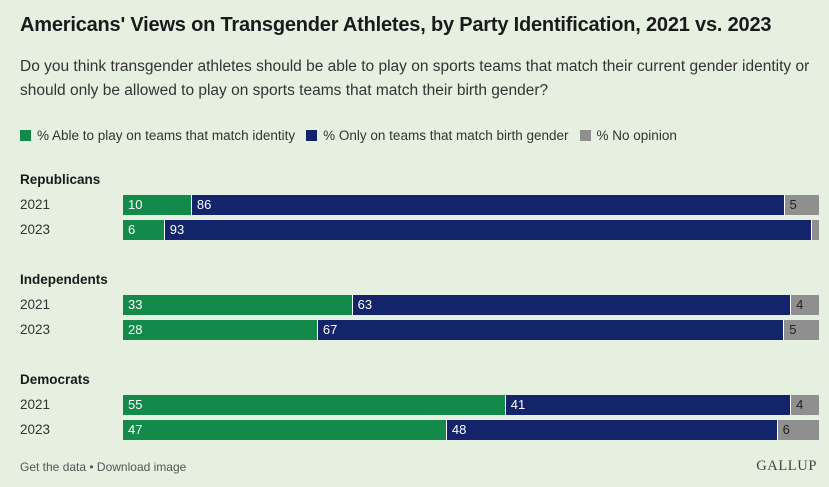 The height and width of the screenshot is (487, 829). What do you see at coordinates (805, 405) in the screenshot?
I see `bar-segment-no-opinion-democrats-2021: 4` at bounding box center [805, 405].